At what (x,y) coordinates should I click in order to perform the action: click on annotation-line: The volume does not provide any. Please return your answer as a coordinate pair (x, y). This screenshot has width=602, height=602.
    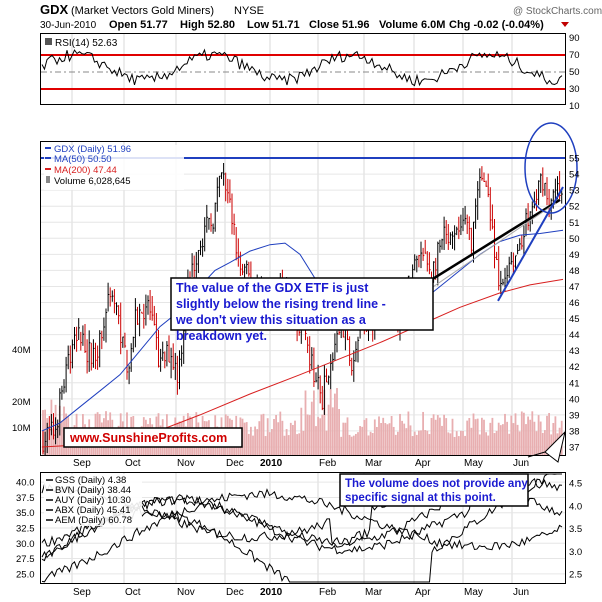
    Looking at the image, I should click on (436, 484).